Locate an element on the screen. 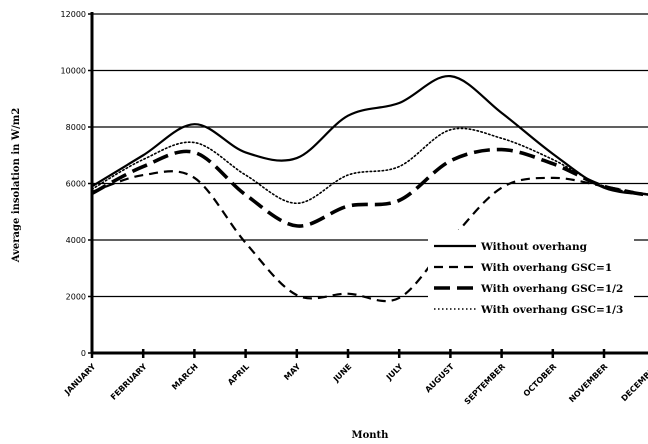 This screenshot has width=648, height=444. y-axis-title: Average insolation in W/m2 is located at coordinates (16, 186).